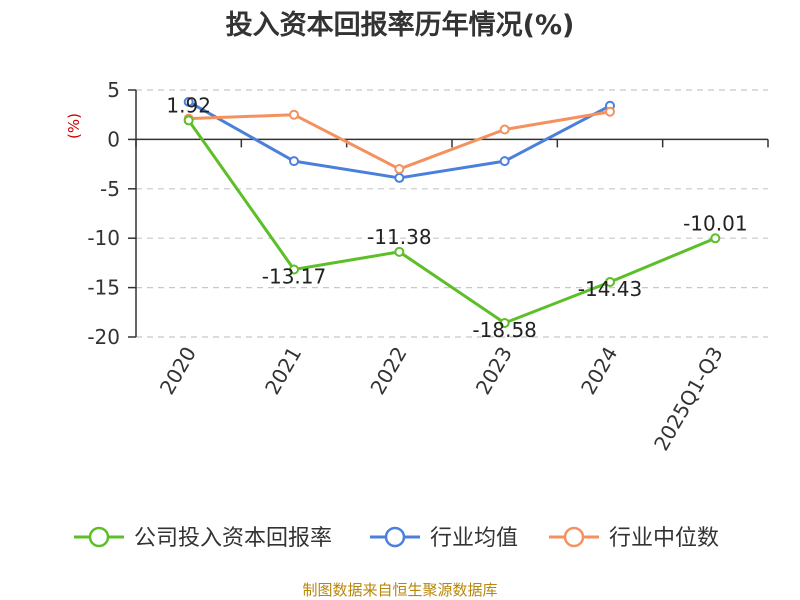 Image resolution: width=800 pixels, height=600 pixels. I want to click on x-tick-label: 2020, so click(178, 371).